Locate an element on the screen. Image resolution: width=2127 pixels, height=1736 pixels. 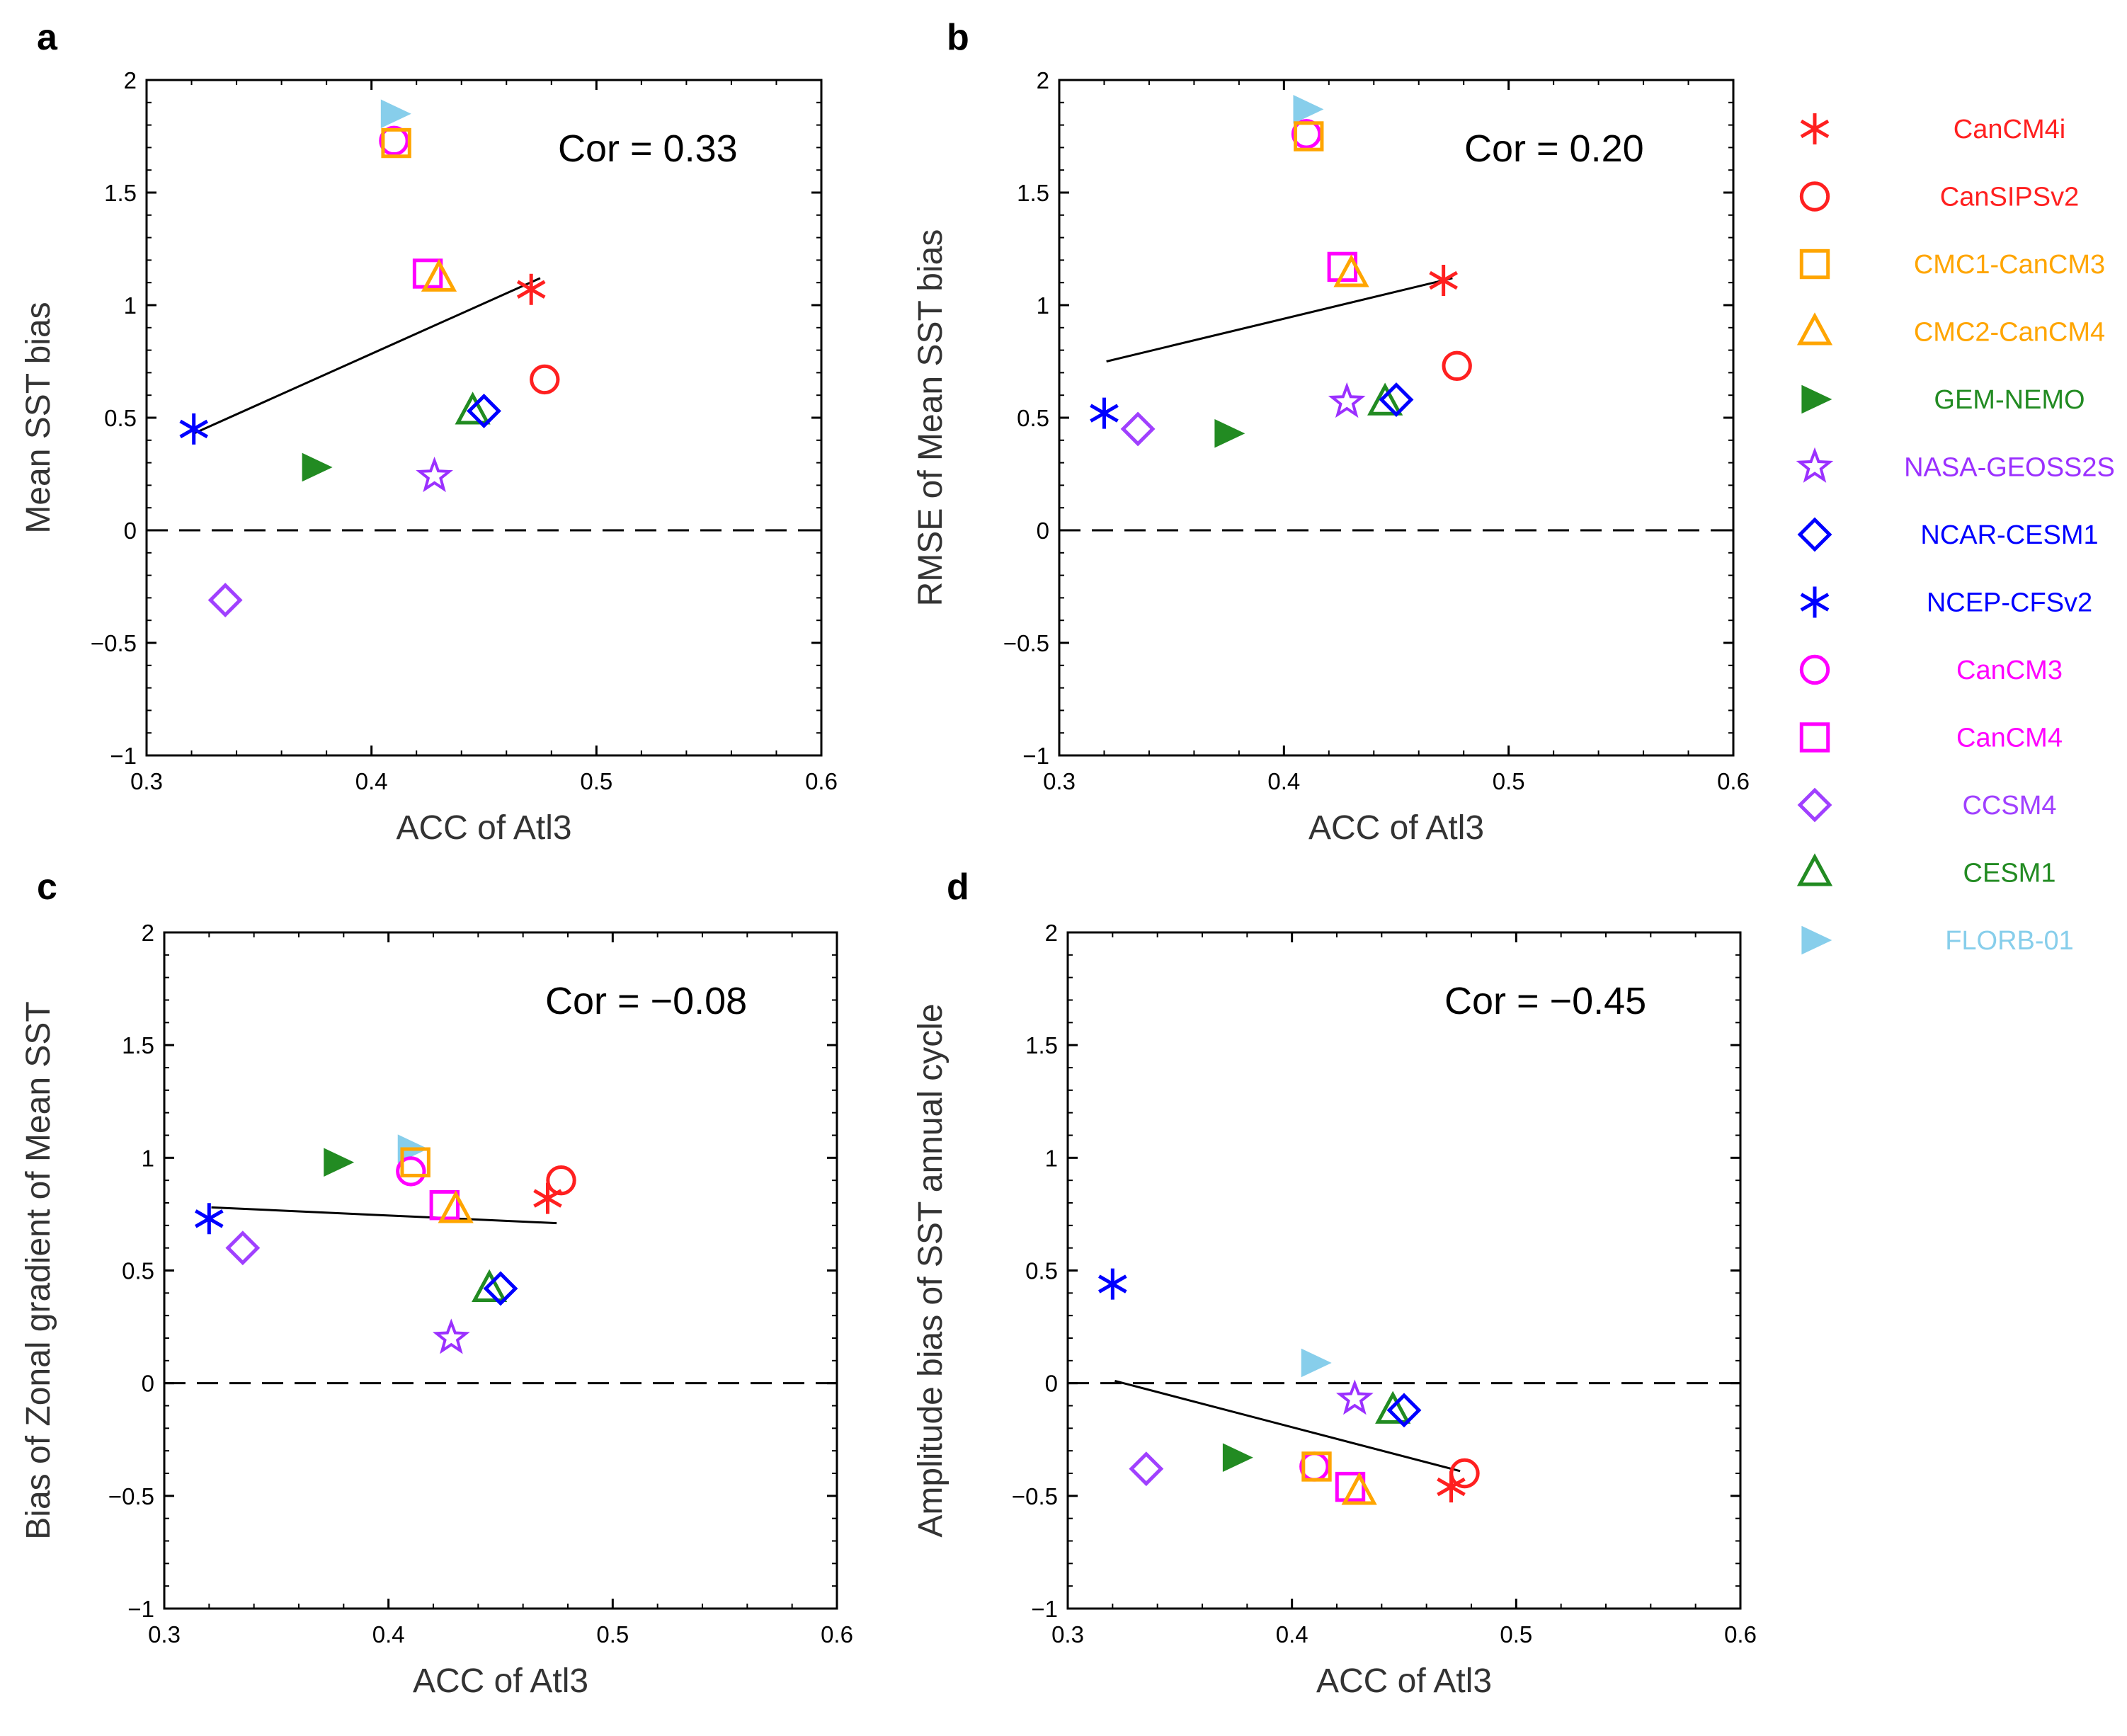
panel-label: c is located at coordinates (47, 888).